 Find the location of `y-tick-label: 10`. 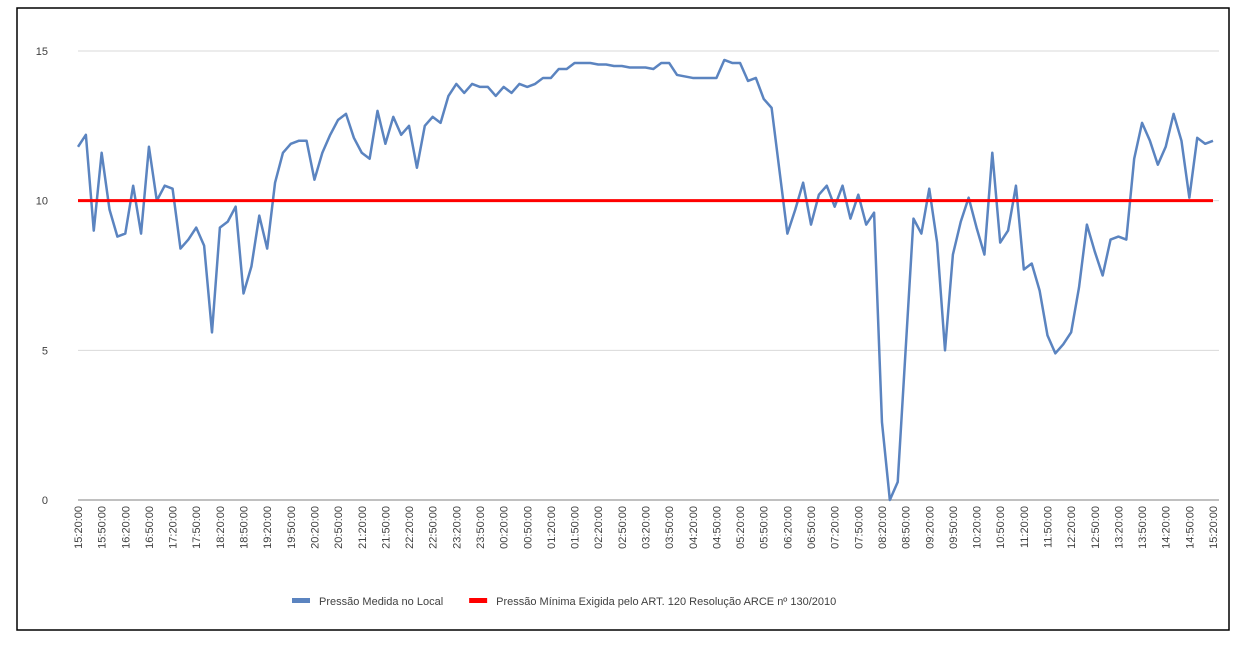

y-tick-label: 10 is located at coordinates (42, 202).